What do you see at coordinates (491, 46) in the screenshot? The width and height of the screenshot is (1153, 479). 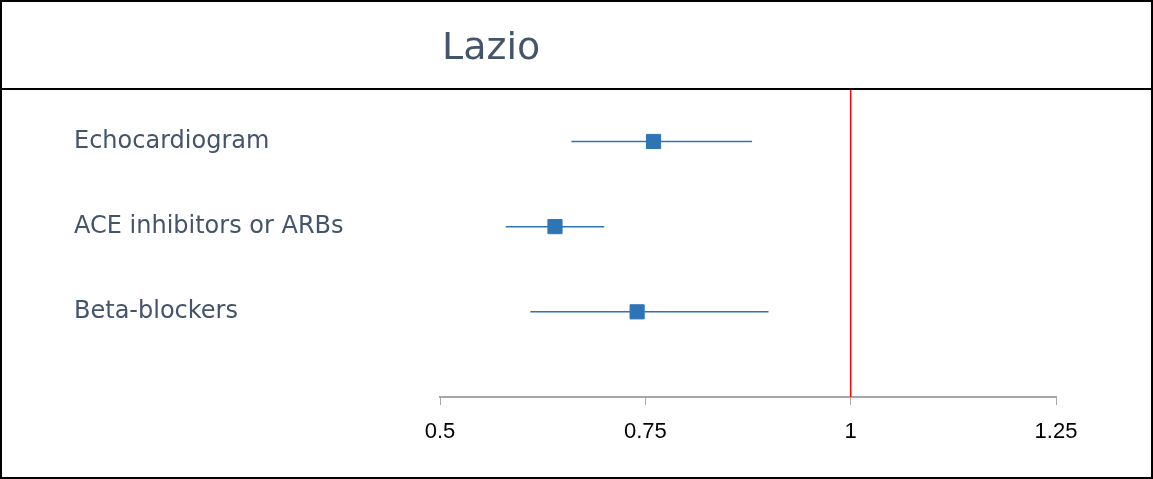 I see `chart-title: Lazio` at bounding box center [491, 46].